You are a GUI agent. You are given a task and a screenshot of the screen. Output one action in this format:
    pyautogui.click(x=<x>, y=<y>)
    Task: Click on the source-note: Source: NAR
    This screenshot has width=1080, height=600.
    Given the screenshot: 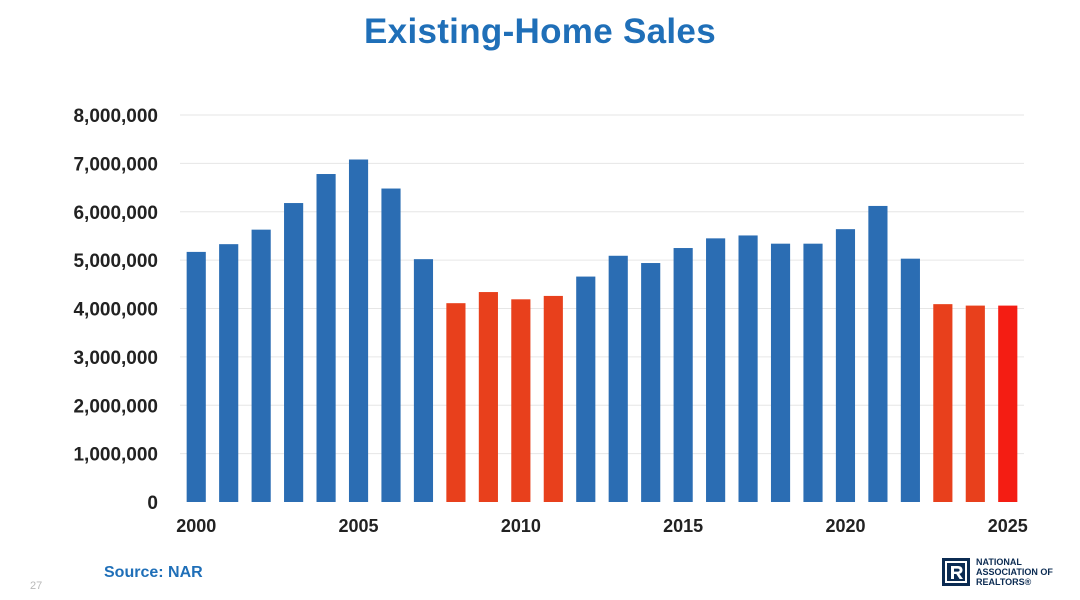 What is the action you would take?
    pyautogui.click(x=153, y=572)
    